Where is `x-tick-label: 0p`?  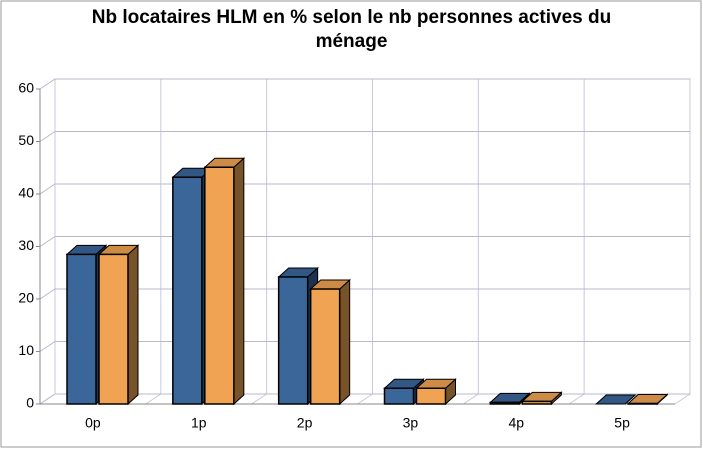
x-tick-label: 0p is located at coordinates (93, 423).